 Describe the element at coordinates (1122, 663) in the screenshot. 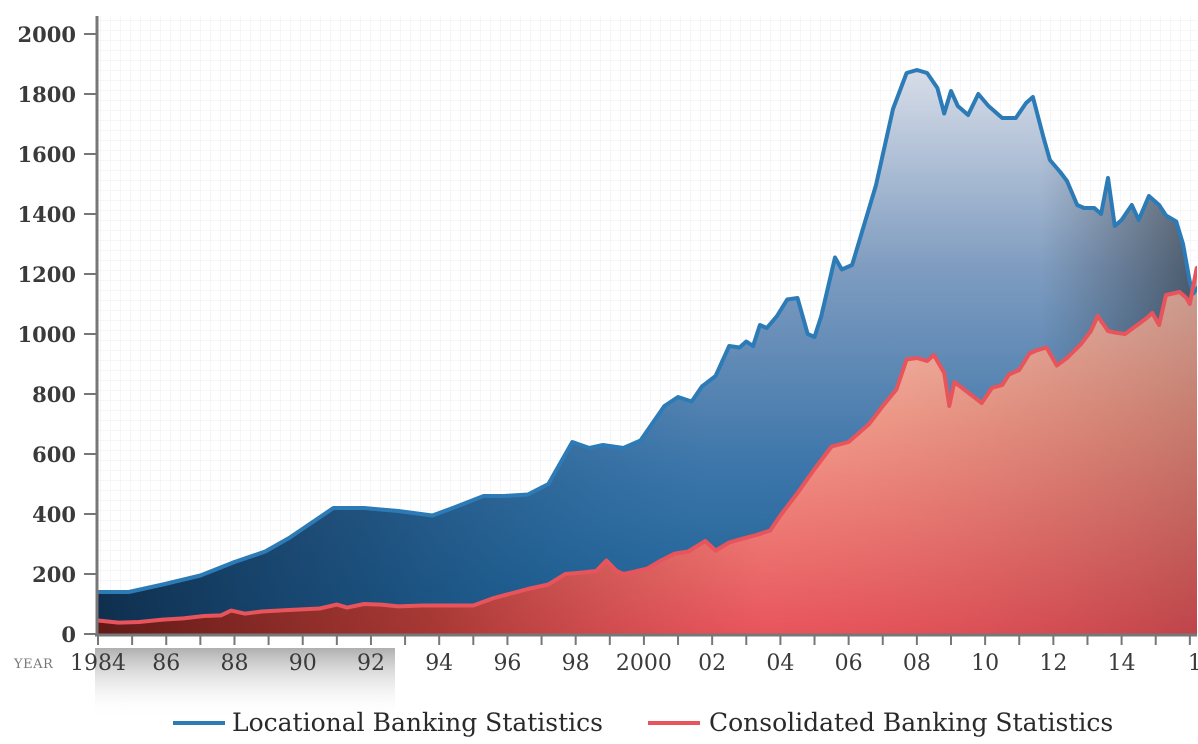

I see `x-tick-label: 14` at that location.